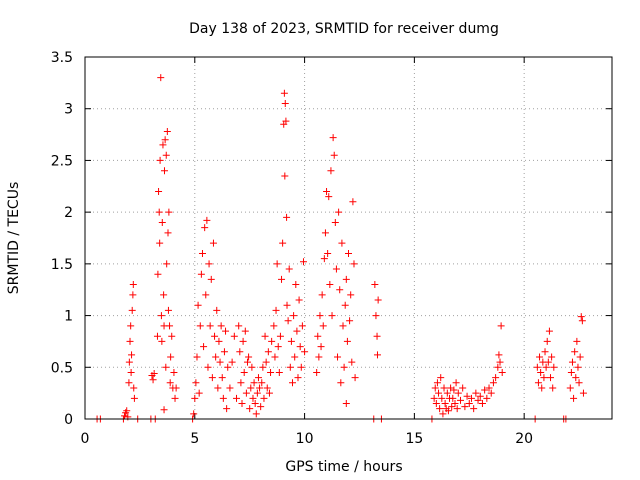 The width and height of the screenshot is (640, 480). Describe the element at coordinates (62, 368) in the screenshot. I see `y-tick-label: 0.5` at that location.